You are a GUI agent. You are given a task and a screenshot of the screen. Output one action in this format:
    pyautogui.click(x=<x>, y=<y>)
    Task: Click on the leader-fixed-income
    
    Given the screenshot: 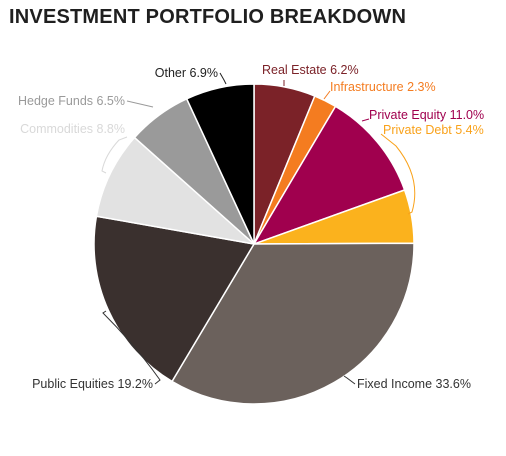 What is the action you would take?
    pyautogui.click(x=349, y=380)
    